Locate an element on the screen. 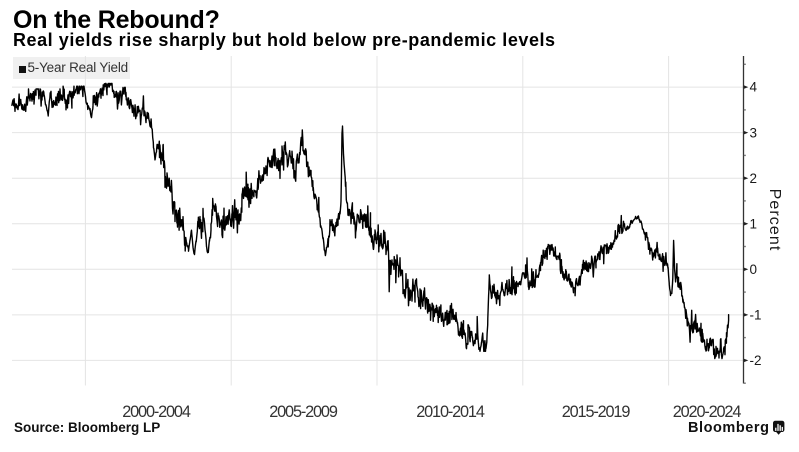  svg-text: Percent is located at coordinates (774, 220).